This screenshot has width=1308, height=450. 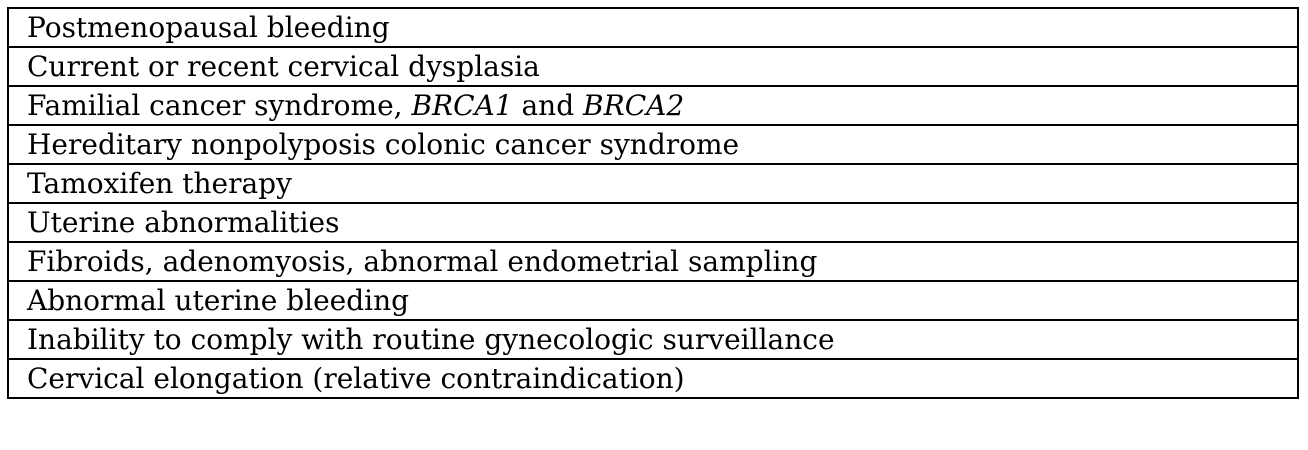 I want to click on table-row: Current or recent cervical dysplasia, so click(x=653, y=66).